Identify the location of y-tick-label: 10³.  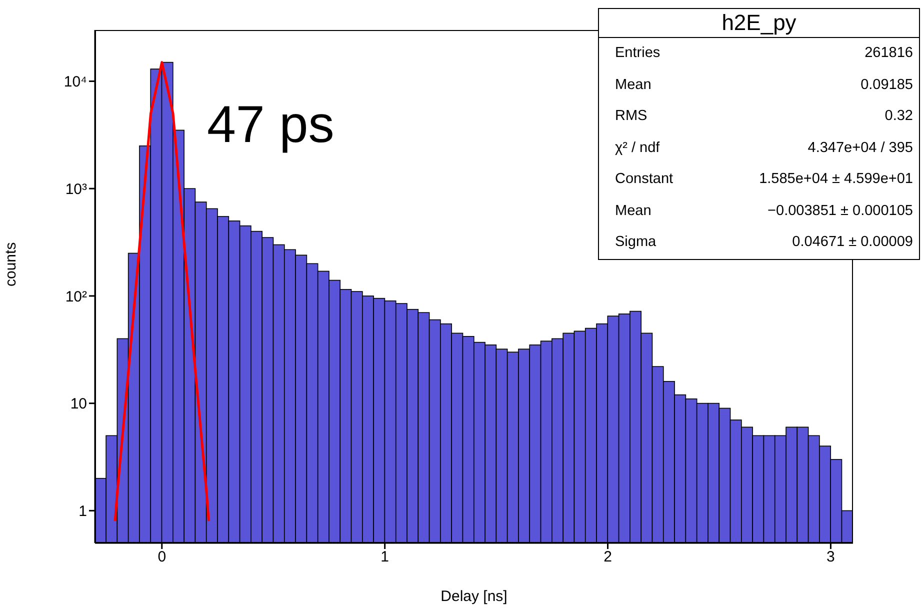
(76, 189).